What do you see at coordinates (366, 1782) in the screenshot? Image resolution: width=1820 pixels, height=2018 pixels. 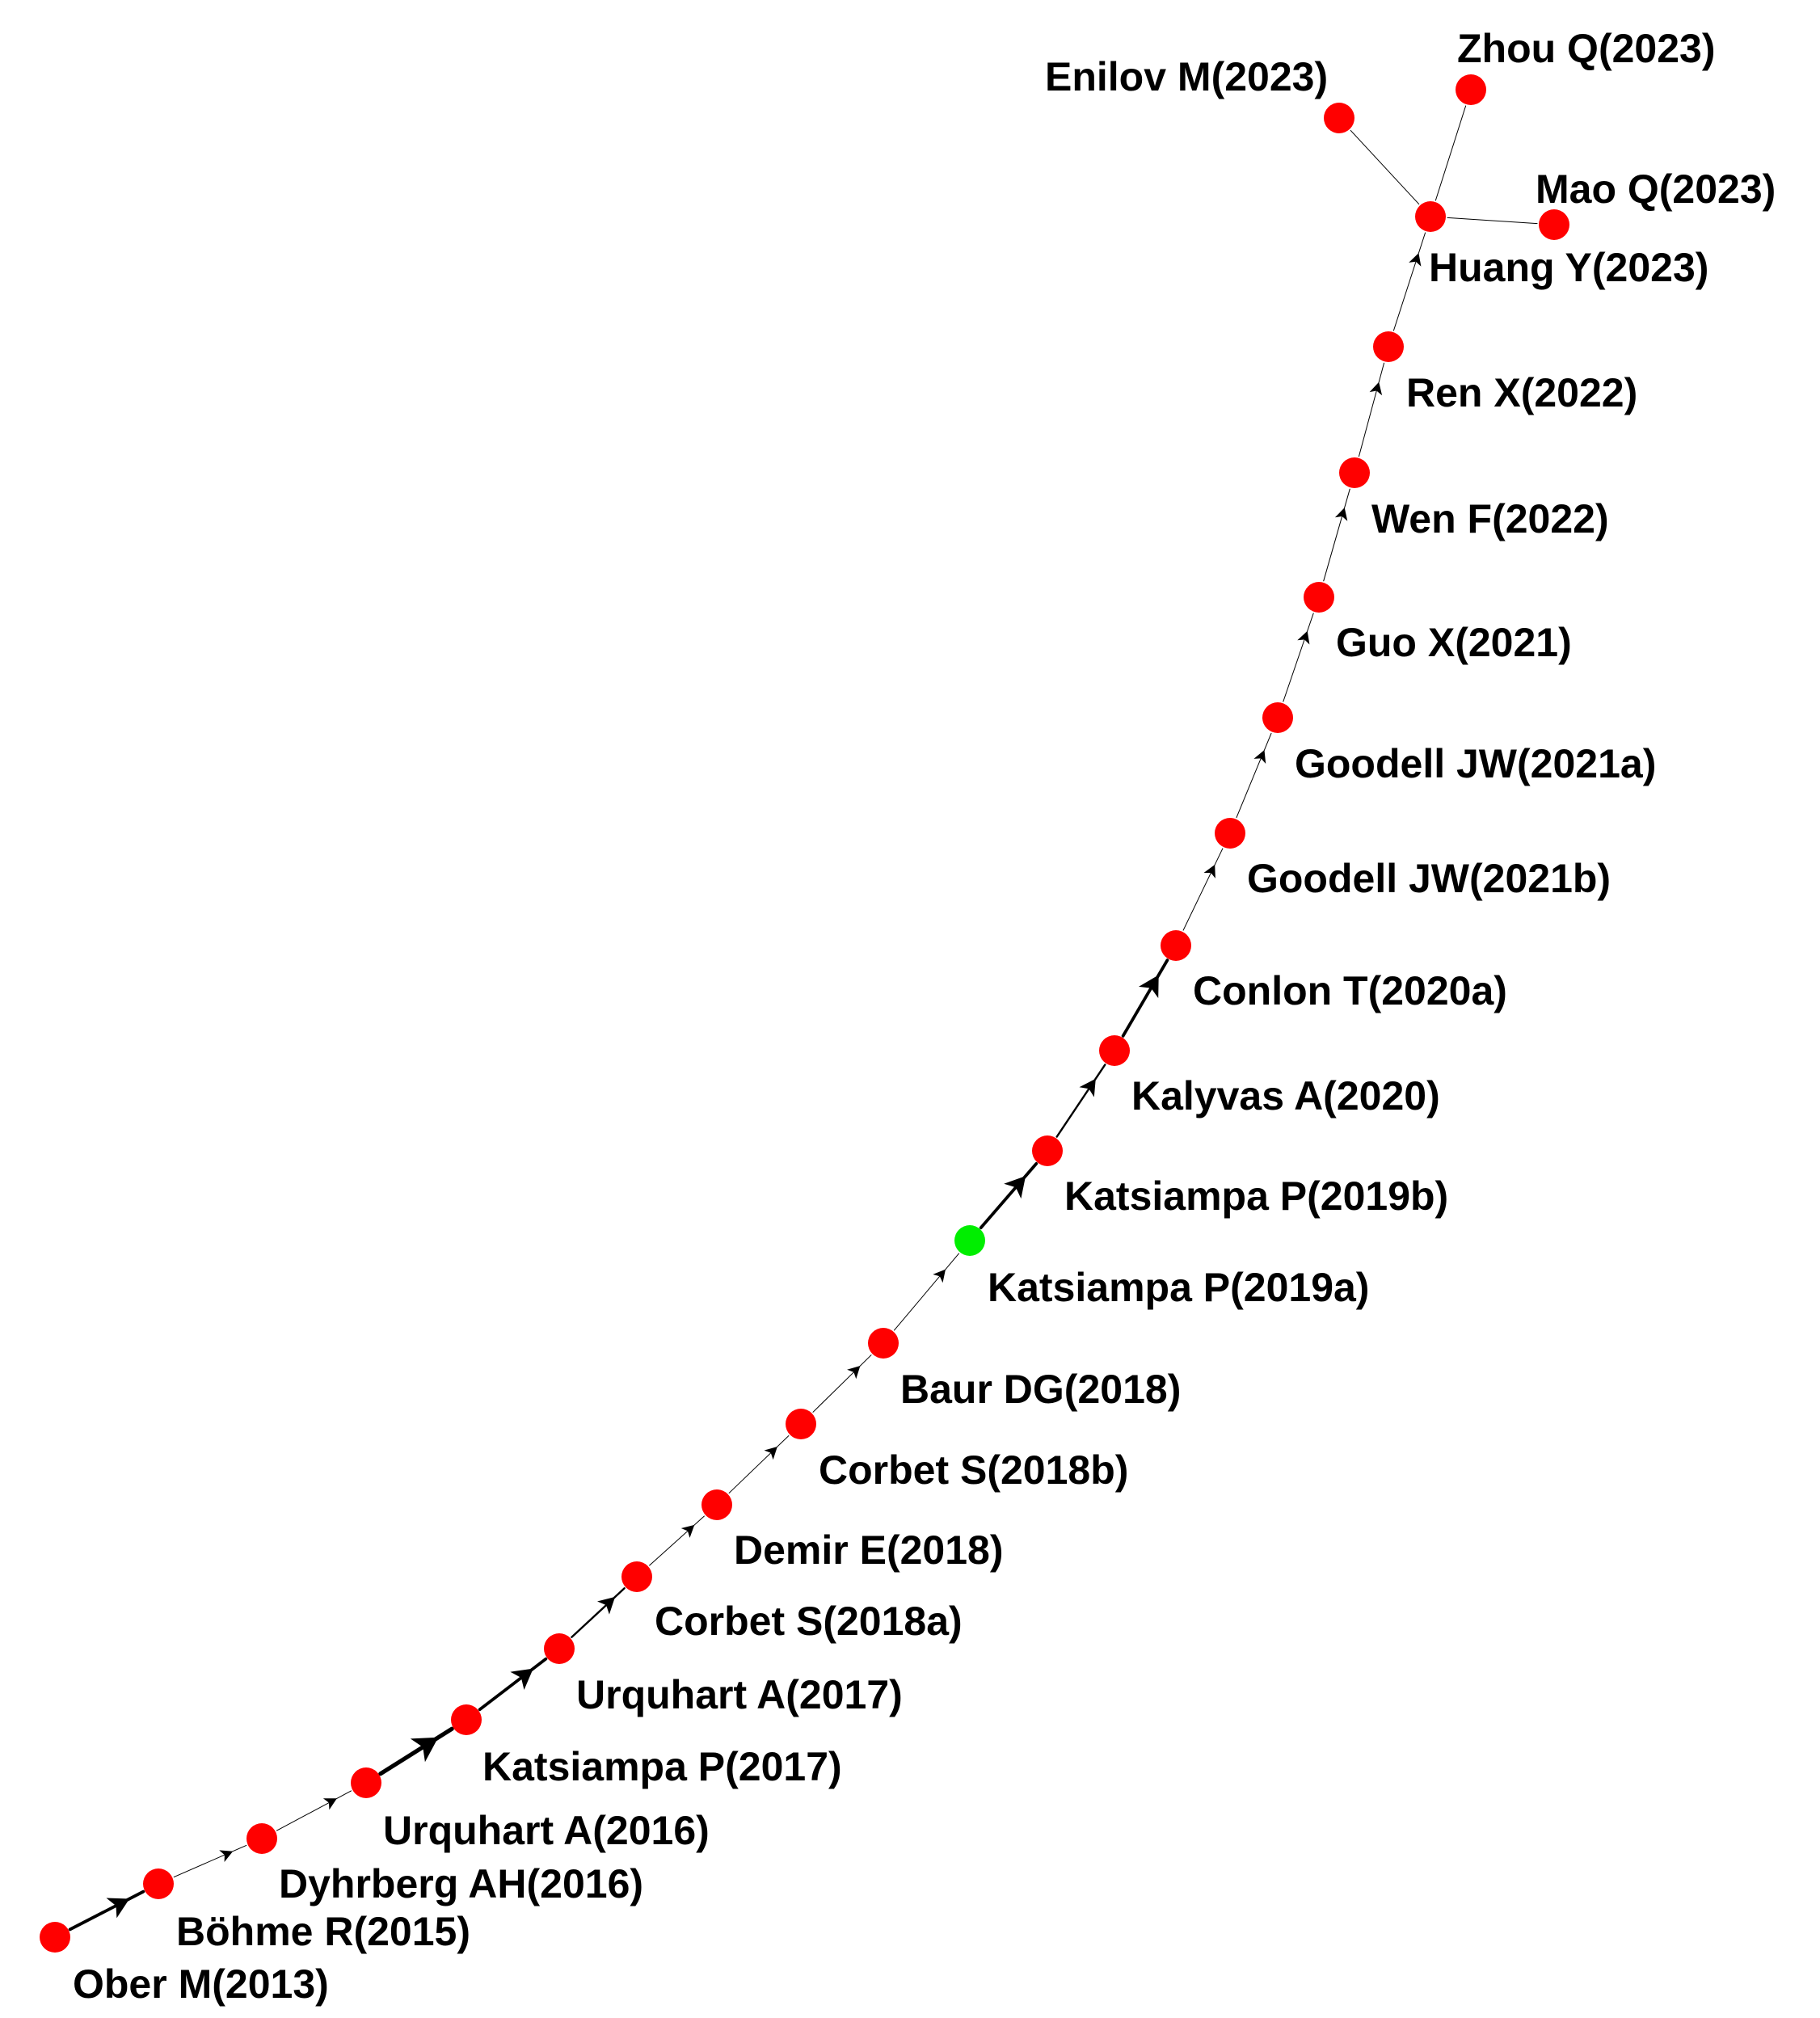 I see `node-urquhart2016` at bounding box center [366, 1782].